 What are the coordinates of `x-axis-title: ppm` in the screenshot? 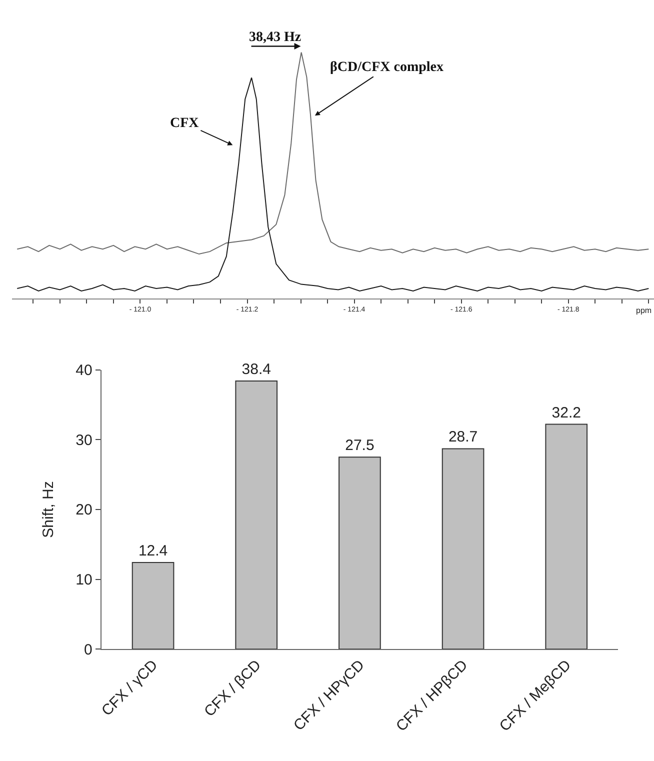 It's located at (644, 310).